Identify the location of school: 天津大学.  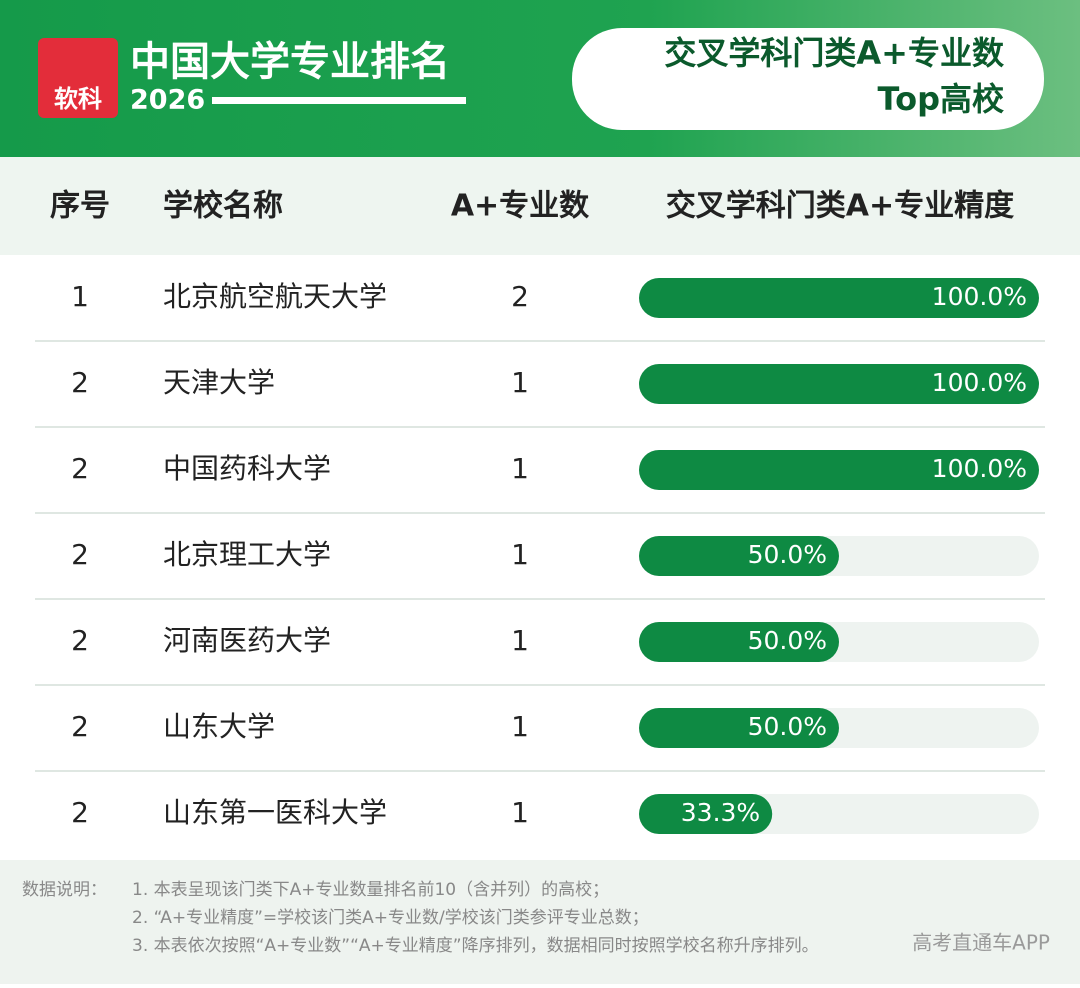
(219, 382).